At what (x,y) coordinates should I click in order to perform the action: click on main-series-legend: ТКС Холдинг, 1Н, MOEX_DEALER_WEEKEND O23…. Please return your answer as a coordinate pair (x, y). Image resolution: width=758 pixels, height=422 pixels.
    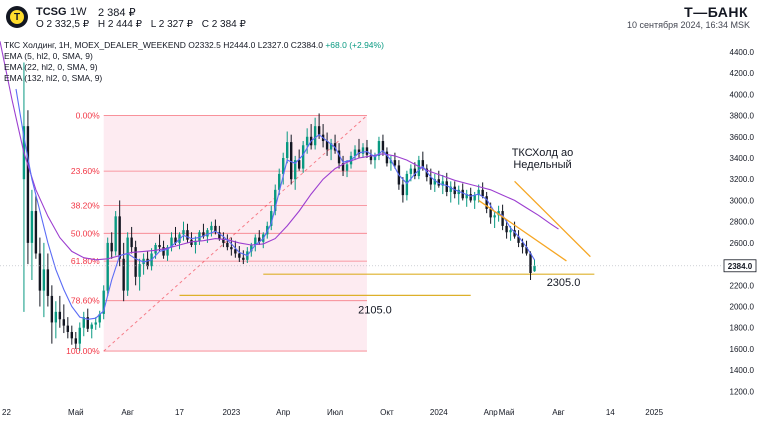
    Looking at the image, I should click on (194, 45).